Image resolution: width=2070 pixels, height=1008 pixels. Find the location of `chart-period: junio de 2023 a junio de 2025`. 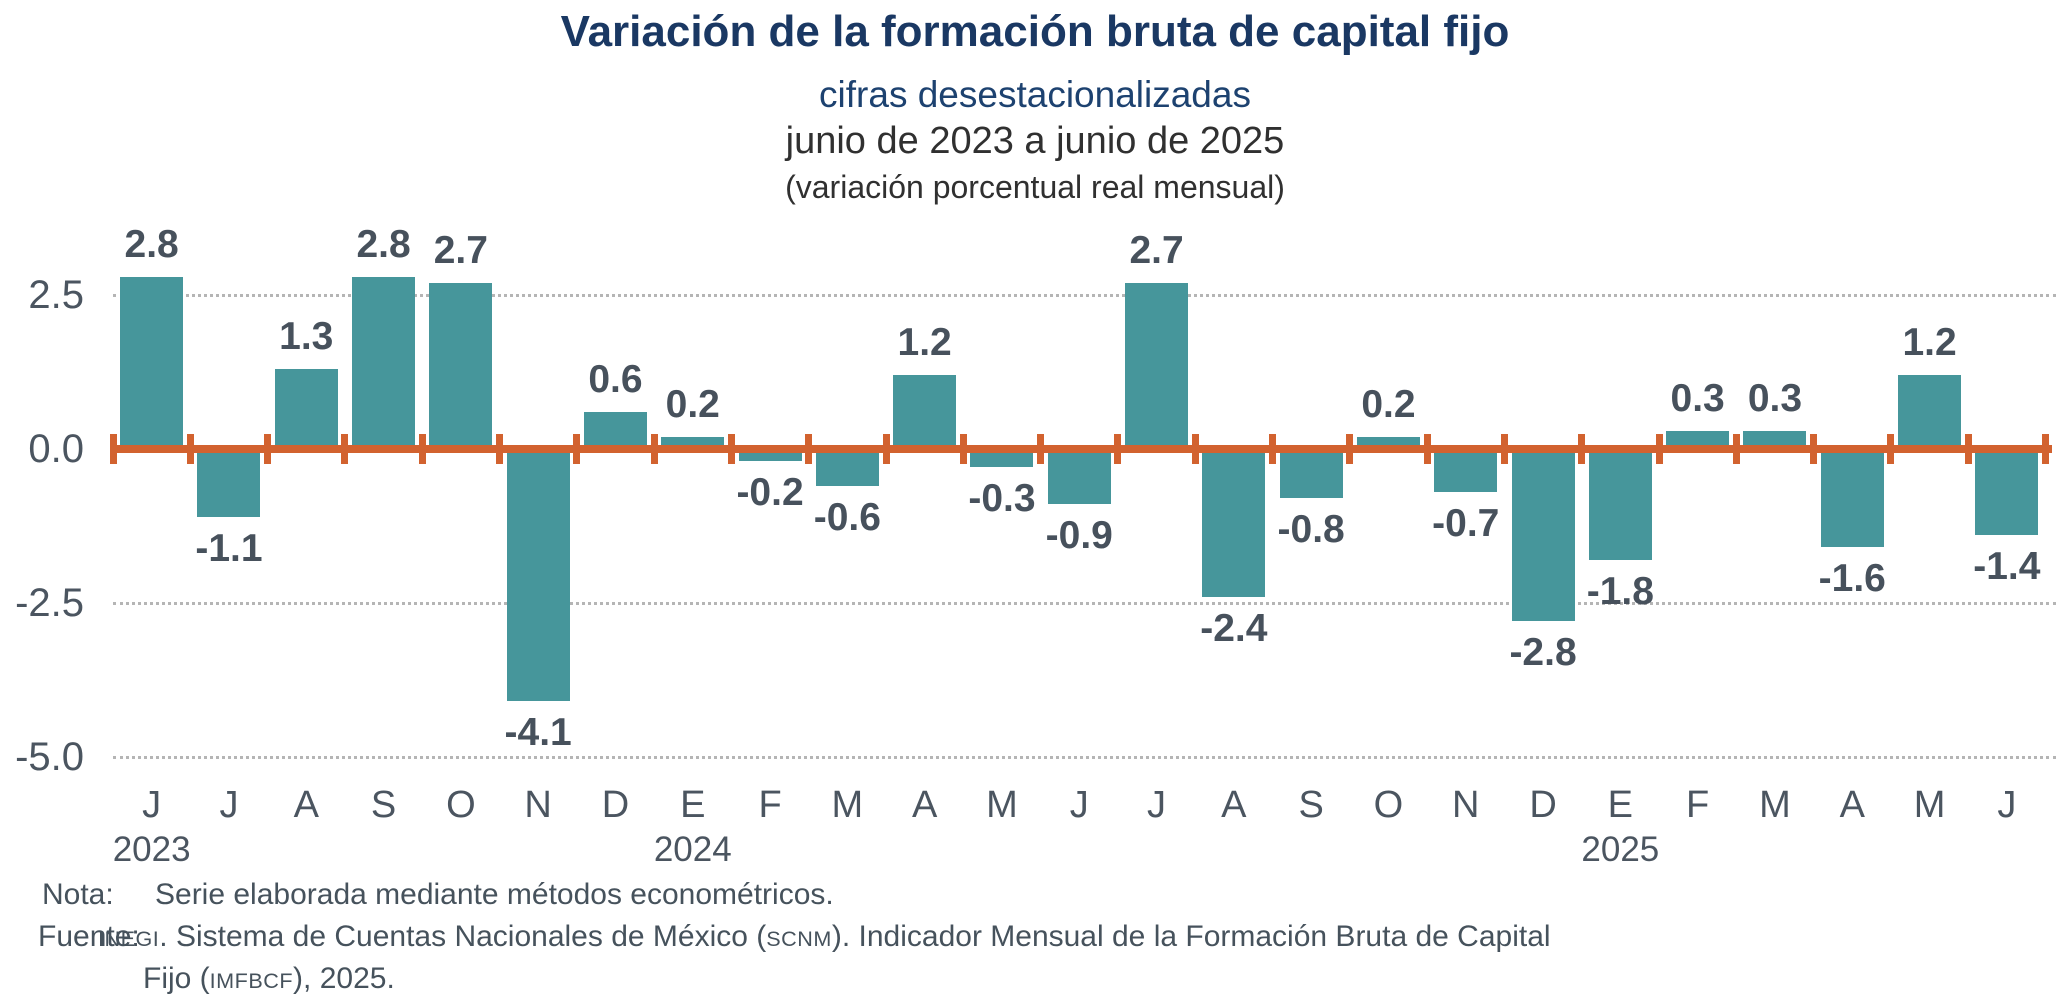

chart-period: junio de 2023 a junio de 2025 is located at coordinates (1035, 141).